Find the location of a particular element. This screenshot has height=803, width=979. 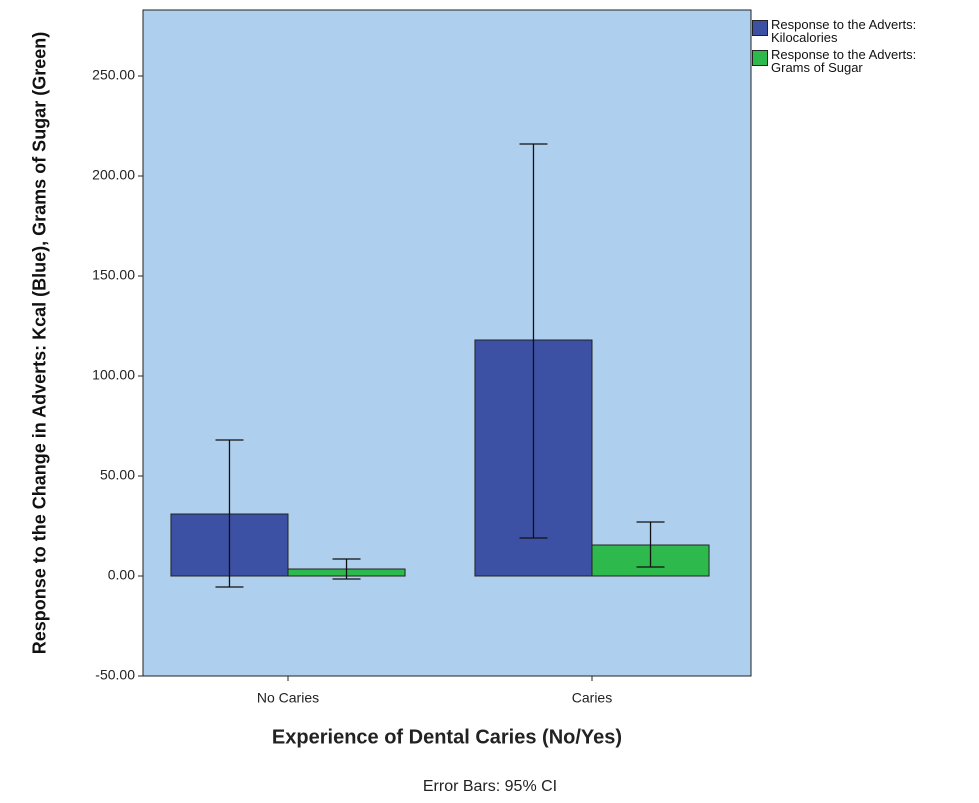

x-tick-label: Caries is located at coordinates (592, 698).